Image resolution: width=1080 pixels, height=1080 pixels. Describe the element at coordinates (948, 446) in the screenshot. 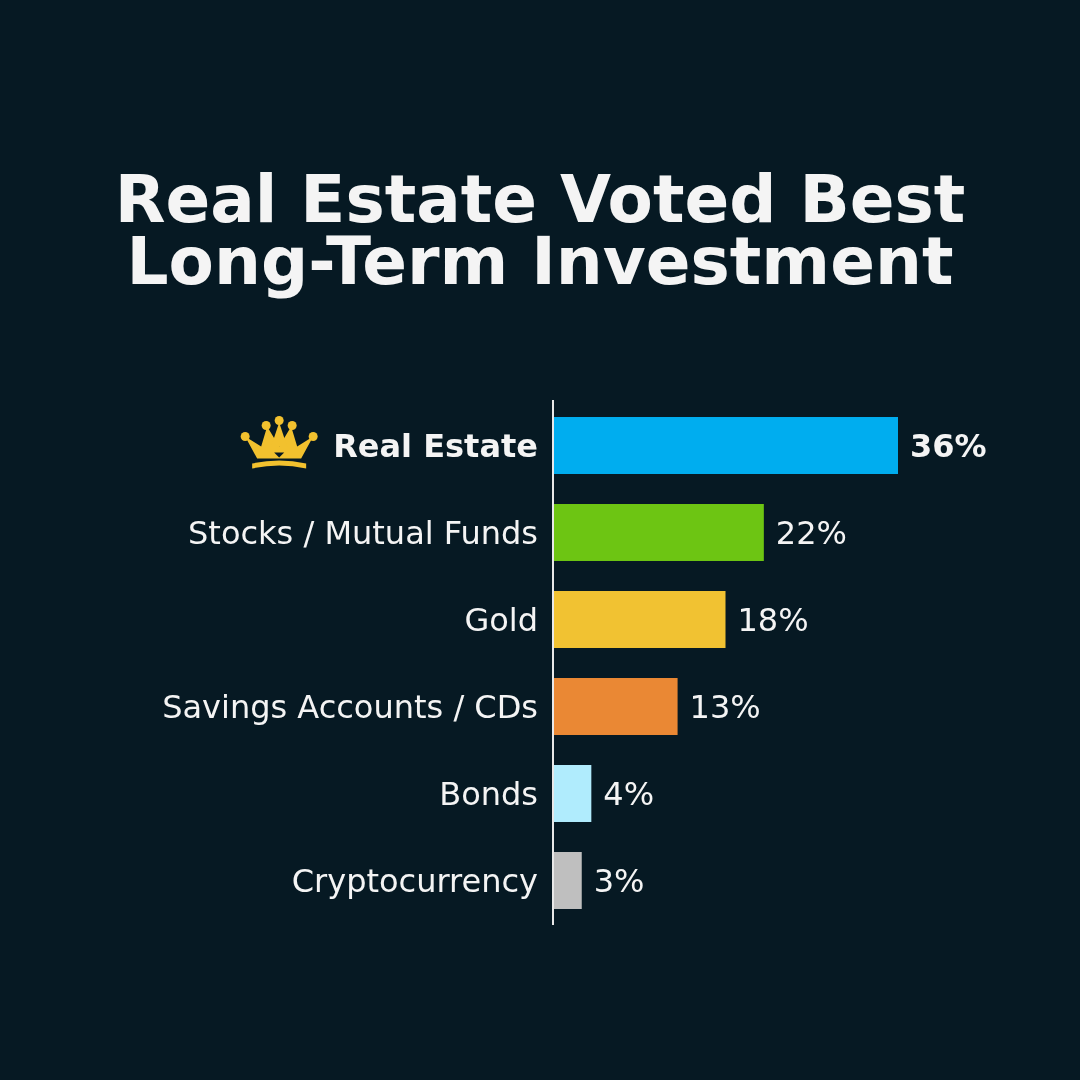

I see `data-label: 36%` at that location.